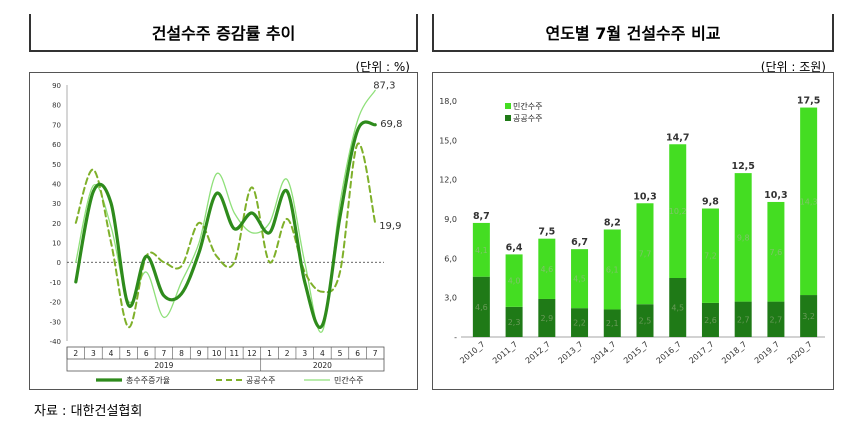 Image resolution: width=854 pixels, height=441 pixels. Describe the element at coordinates (701, 353) in the screenshot. I see `x-tick-label: 2017_7` at that location.